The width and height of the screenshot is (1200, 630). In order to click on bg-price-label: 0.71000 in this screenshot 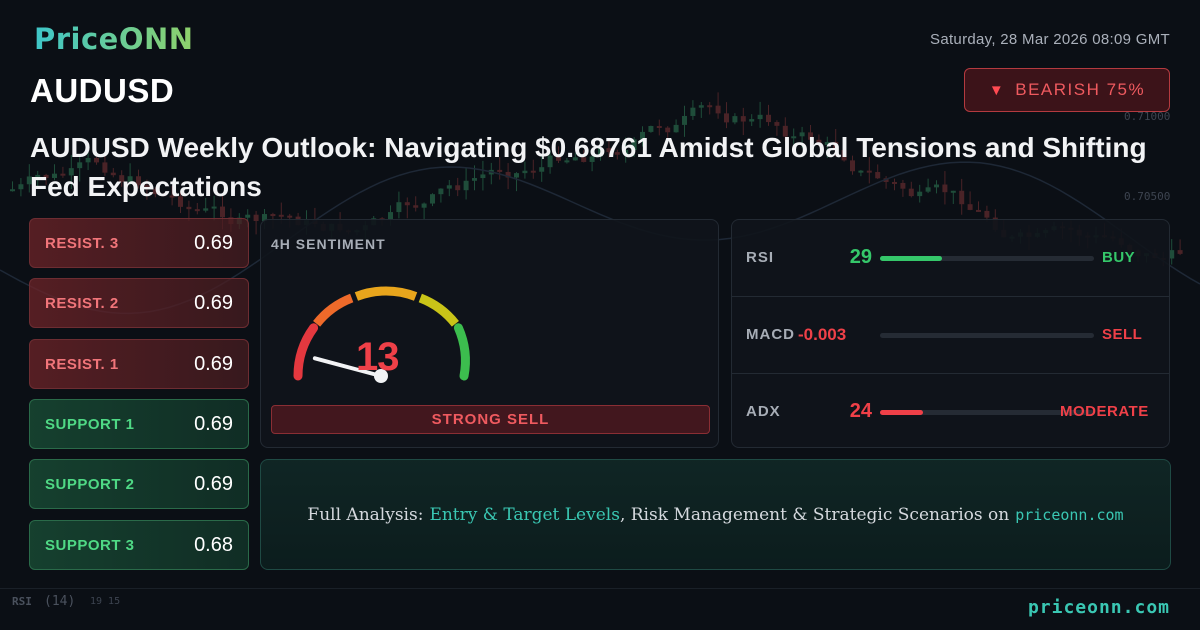, I will do `click(1147, 116)`.